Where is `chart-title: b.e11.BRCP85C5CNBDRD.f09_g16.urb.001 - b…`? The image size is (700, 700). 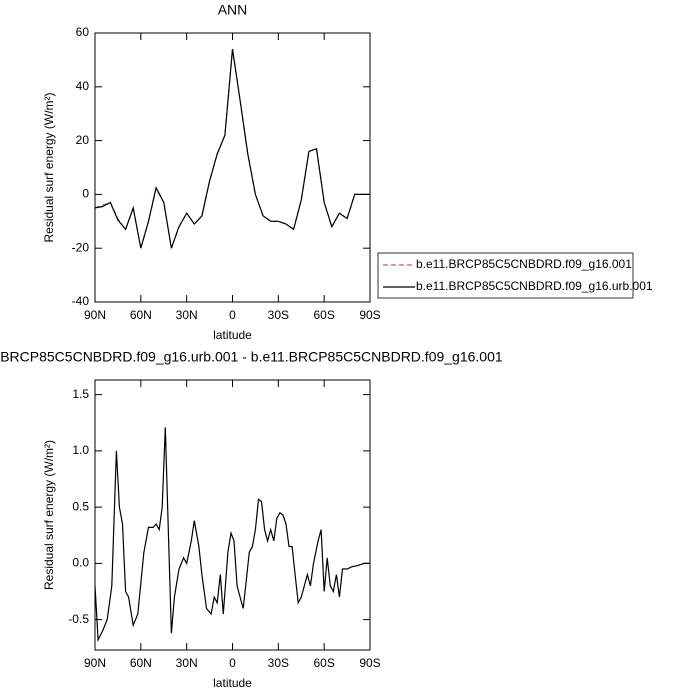 chart-title: b.e11.BRCP85C5CNBDRD.f09_g16.urb.001 - b… is located at coordinates (251, 357).